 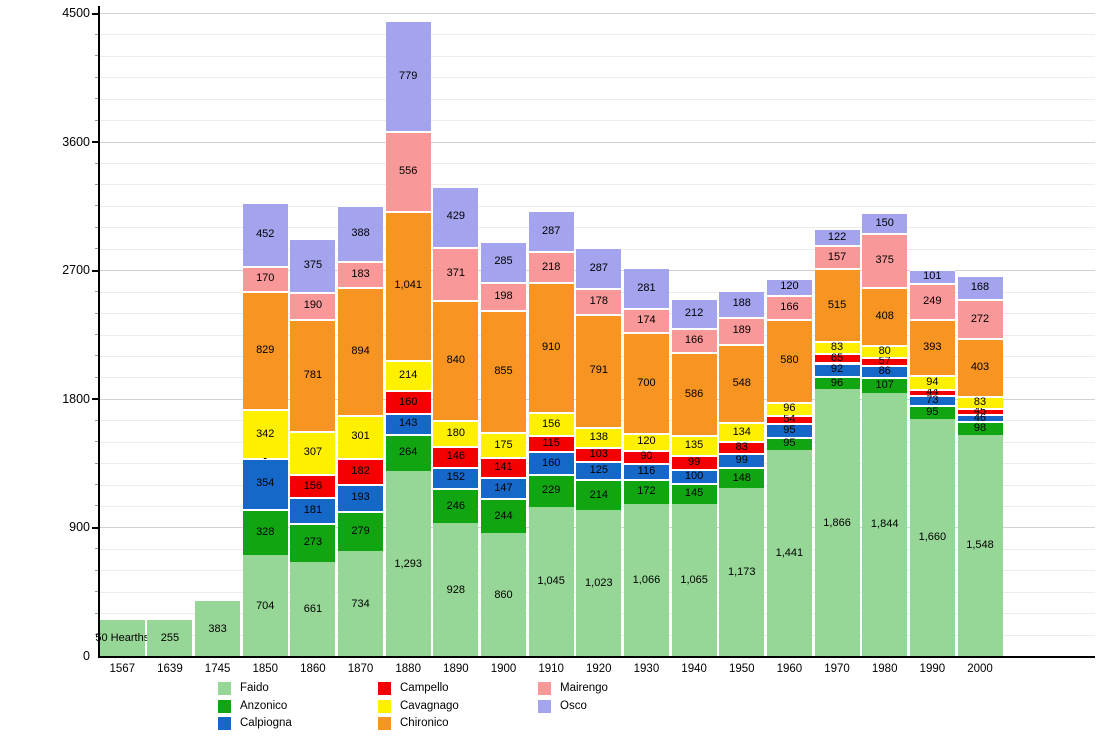 I want to click on gridline, so click(x=596, y=35).